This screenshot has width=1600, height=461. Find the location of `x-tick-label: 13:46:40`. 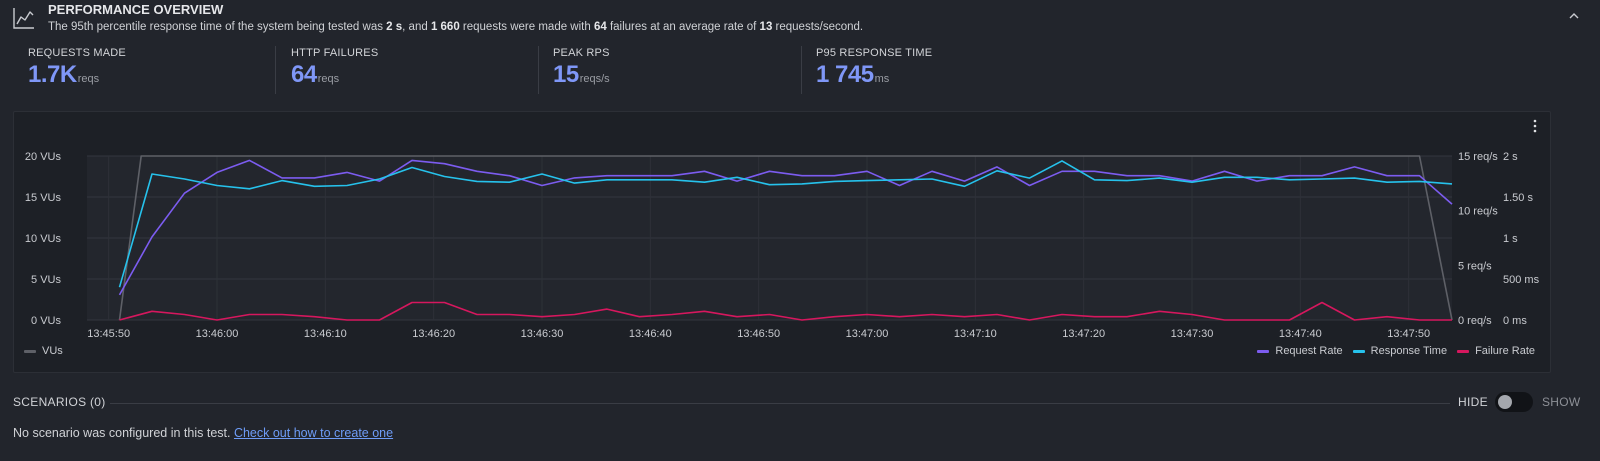

x-tick-label: 13:46:40 is located at coordinates (650, 334).